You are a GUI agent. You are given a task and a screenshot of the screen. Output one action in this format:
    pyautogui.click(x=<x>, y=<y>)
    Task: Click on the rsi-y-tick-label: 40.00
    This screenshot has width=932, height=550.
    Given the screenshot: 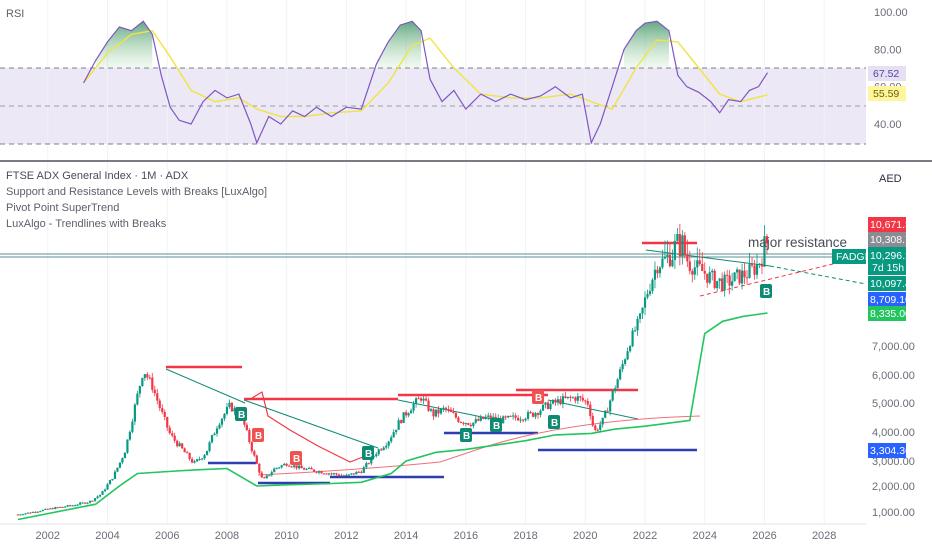 What is the action you would take?
    pyautogui.click(x=888, y=125)
    